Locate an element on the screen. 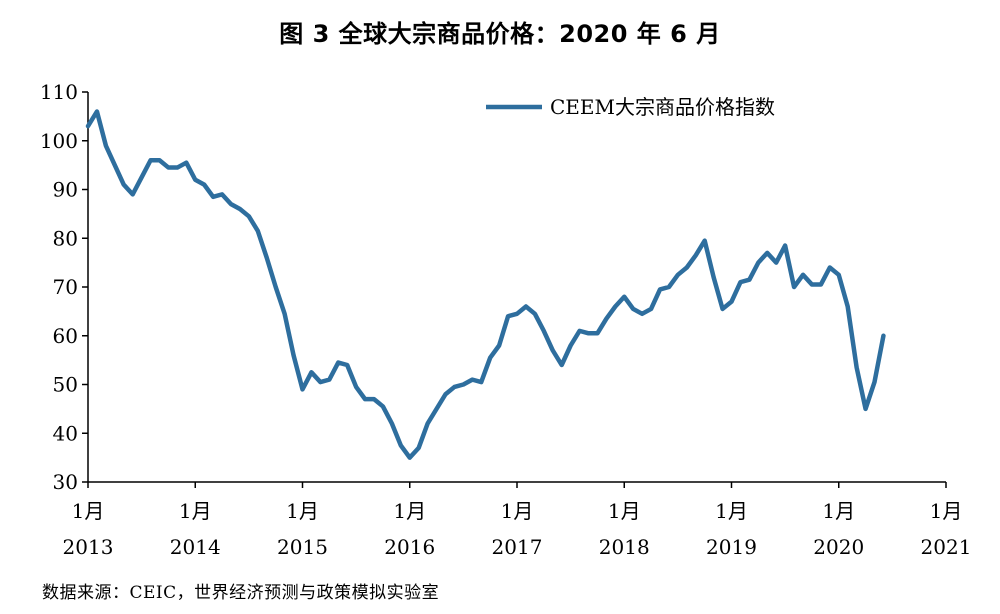 The height and width of the screenshot is (614, 1000). y-tick-label: 70 is located at coordinates (65, 287).